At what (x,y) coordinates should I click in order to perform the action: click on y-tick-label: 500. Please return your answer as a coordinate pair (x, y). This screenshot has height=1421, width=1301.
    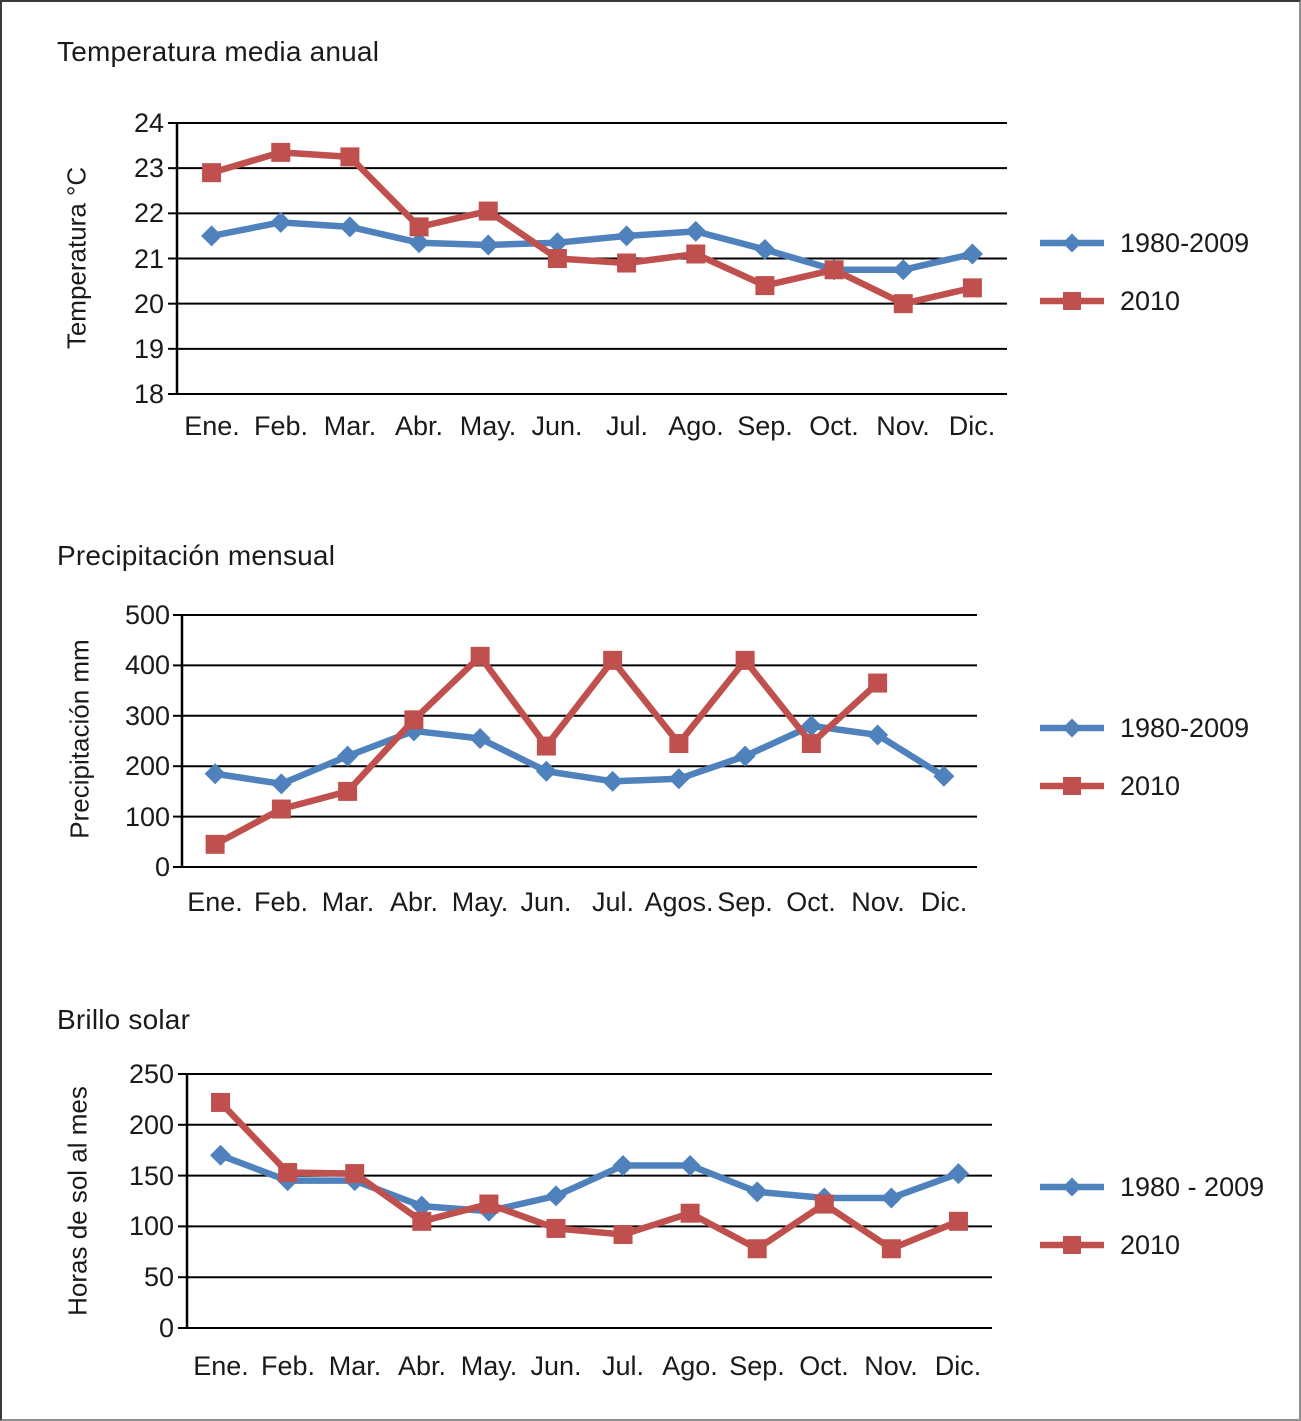
    Looking at the image, I should click on (147, 615).